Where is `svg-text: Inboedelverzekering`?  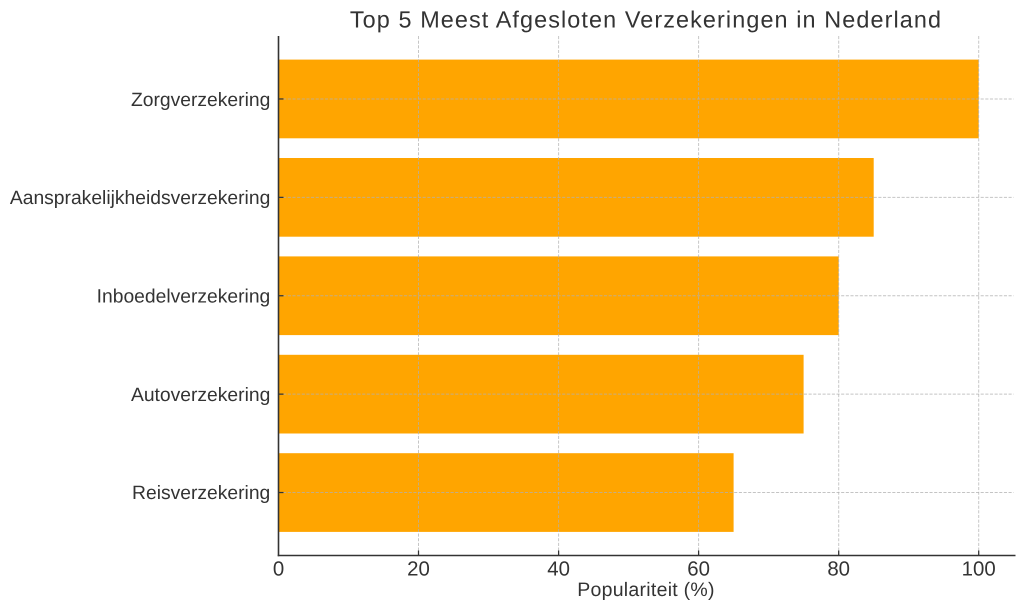
svg-text: Inboedelverzekering is located at coordinates (184, 297).